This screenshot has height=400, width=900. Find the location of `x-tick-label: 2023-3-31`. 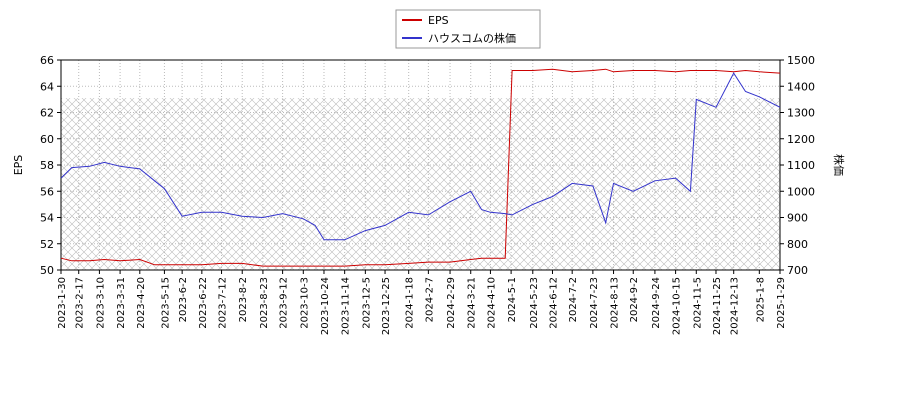

x-tick-label: 2023-3-31 is located at coordinates (121, 303).